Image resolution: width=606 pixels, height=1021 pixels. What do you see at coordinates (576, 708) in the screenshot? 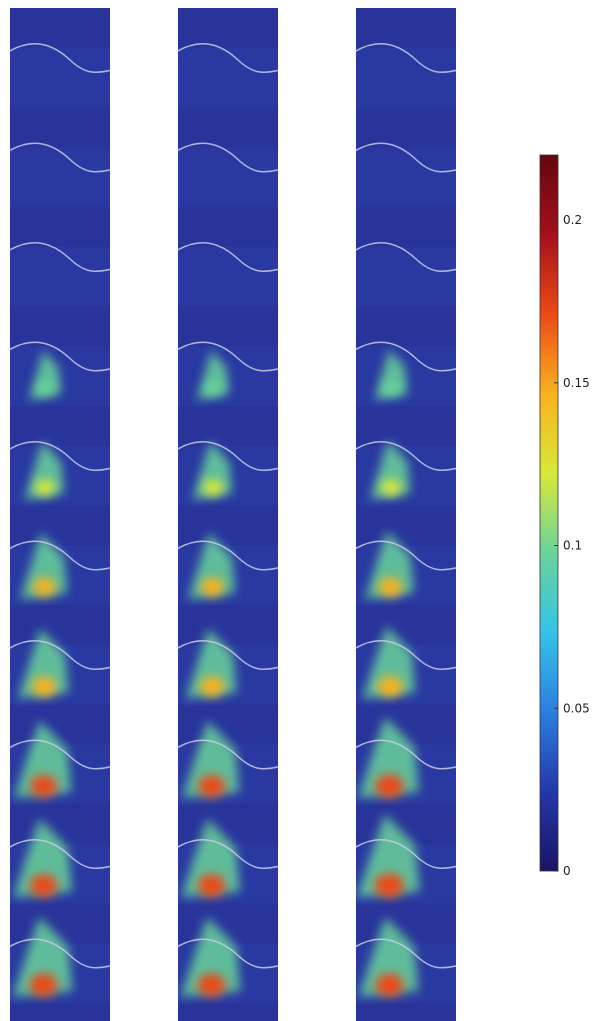
I see `colorbar-tick-label: 0.05` at bounding box center [576, 708].